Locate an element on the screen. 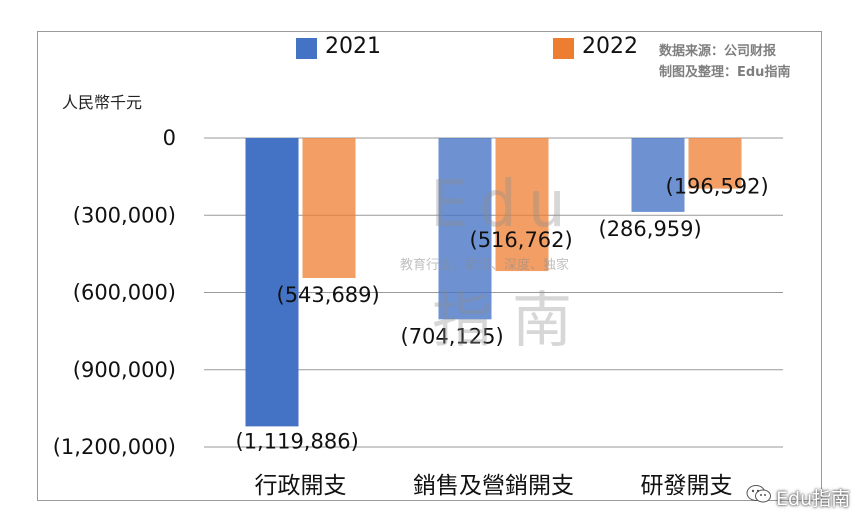 The height and width of the screenshot is (532, 862). y-tick-label: (300,000) is located at coordinates (124, 215).